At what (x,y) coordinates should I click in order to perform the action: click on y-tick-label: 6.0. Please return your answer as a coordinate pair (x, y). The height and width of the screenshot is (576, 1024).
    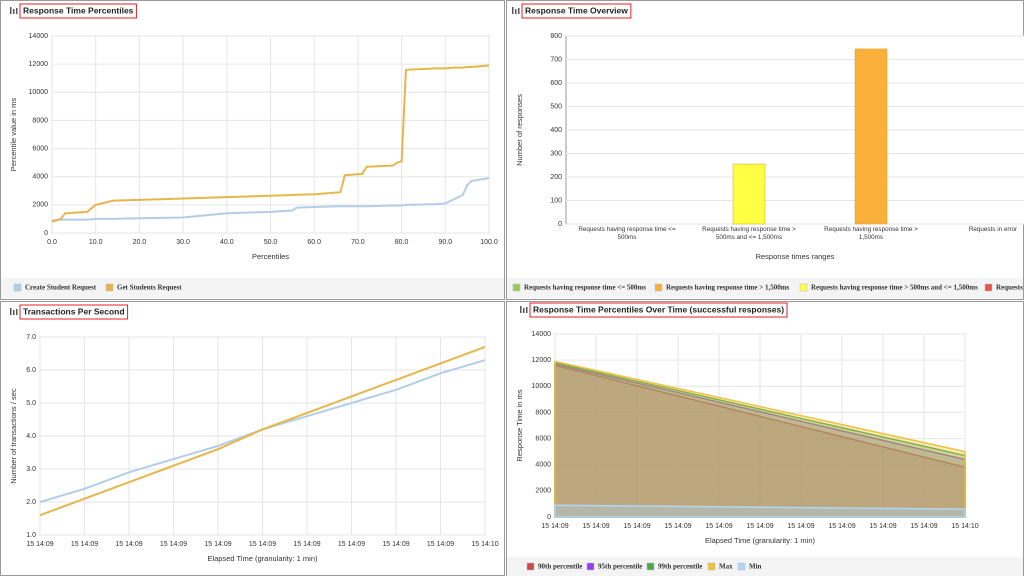
    Looking at the image, I should click on (31, 370).